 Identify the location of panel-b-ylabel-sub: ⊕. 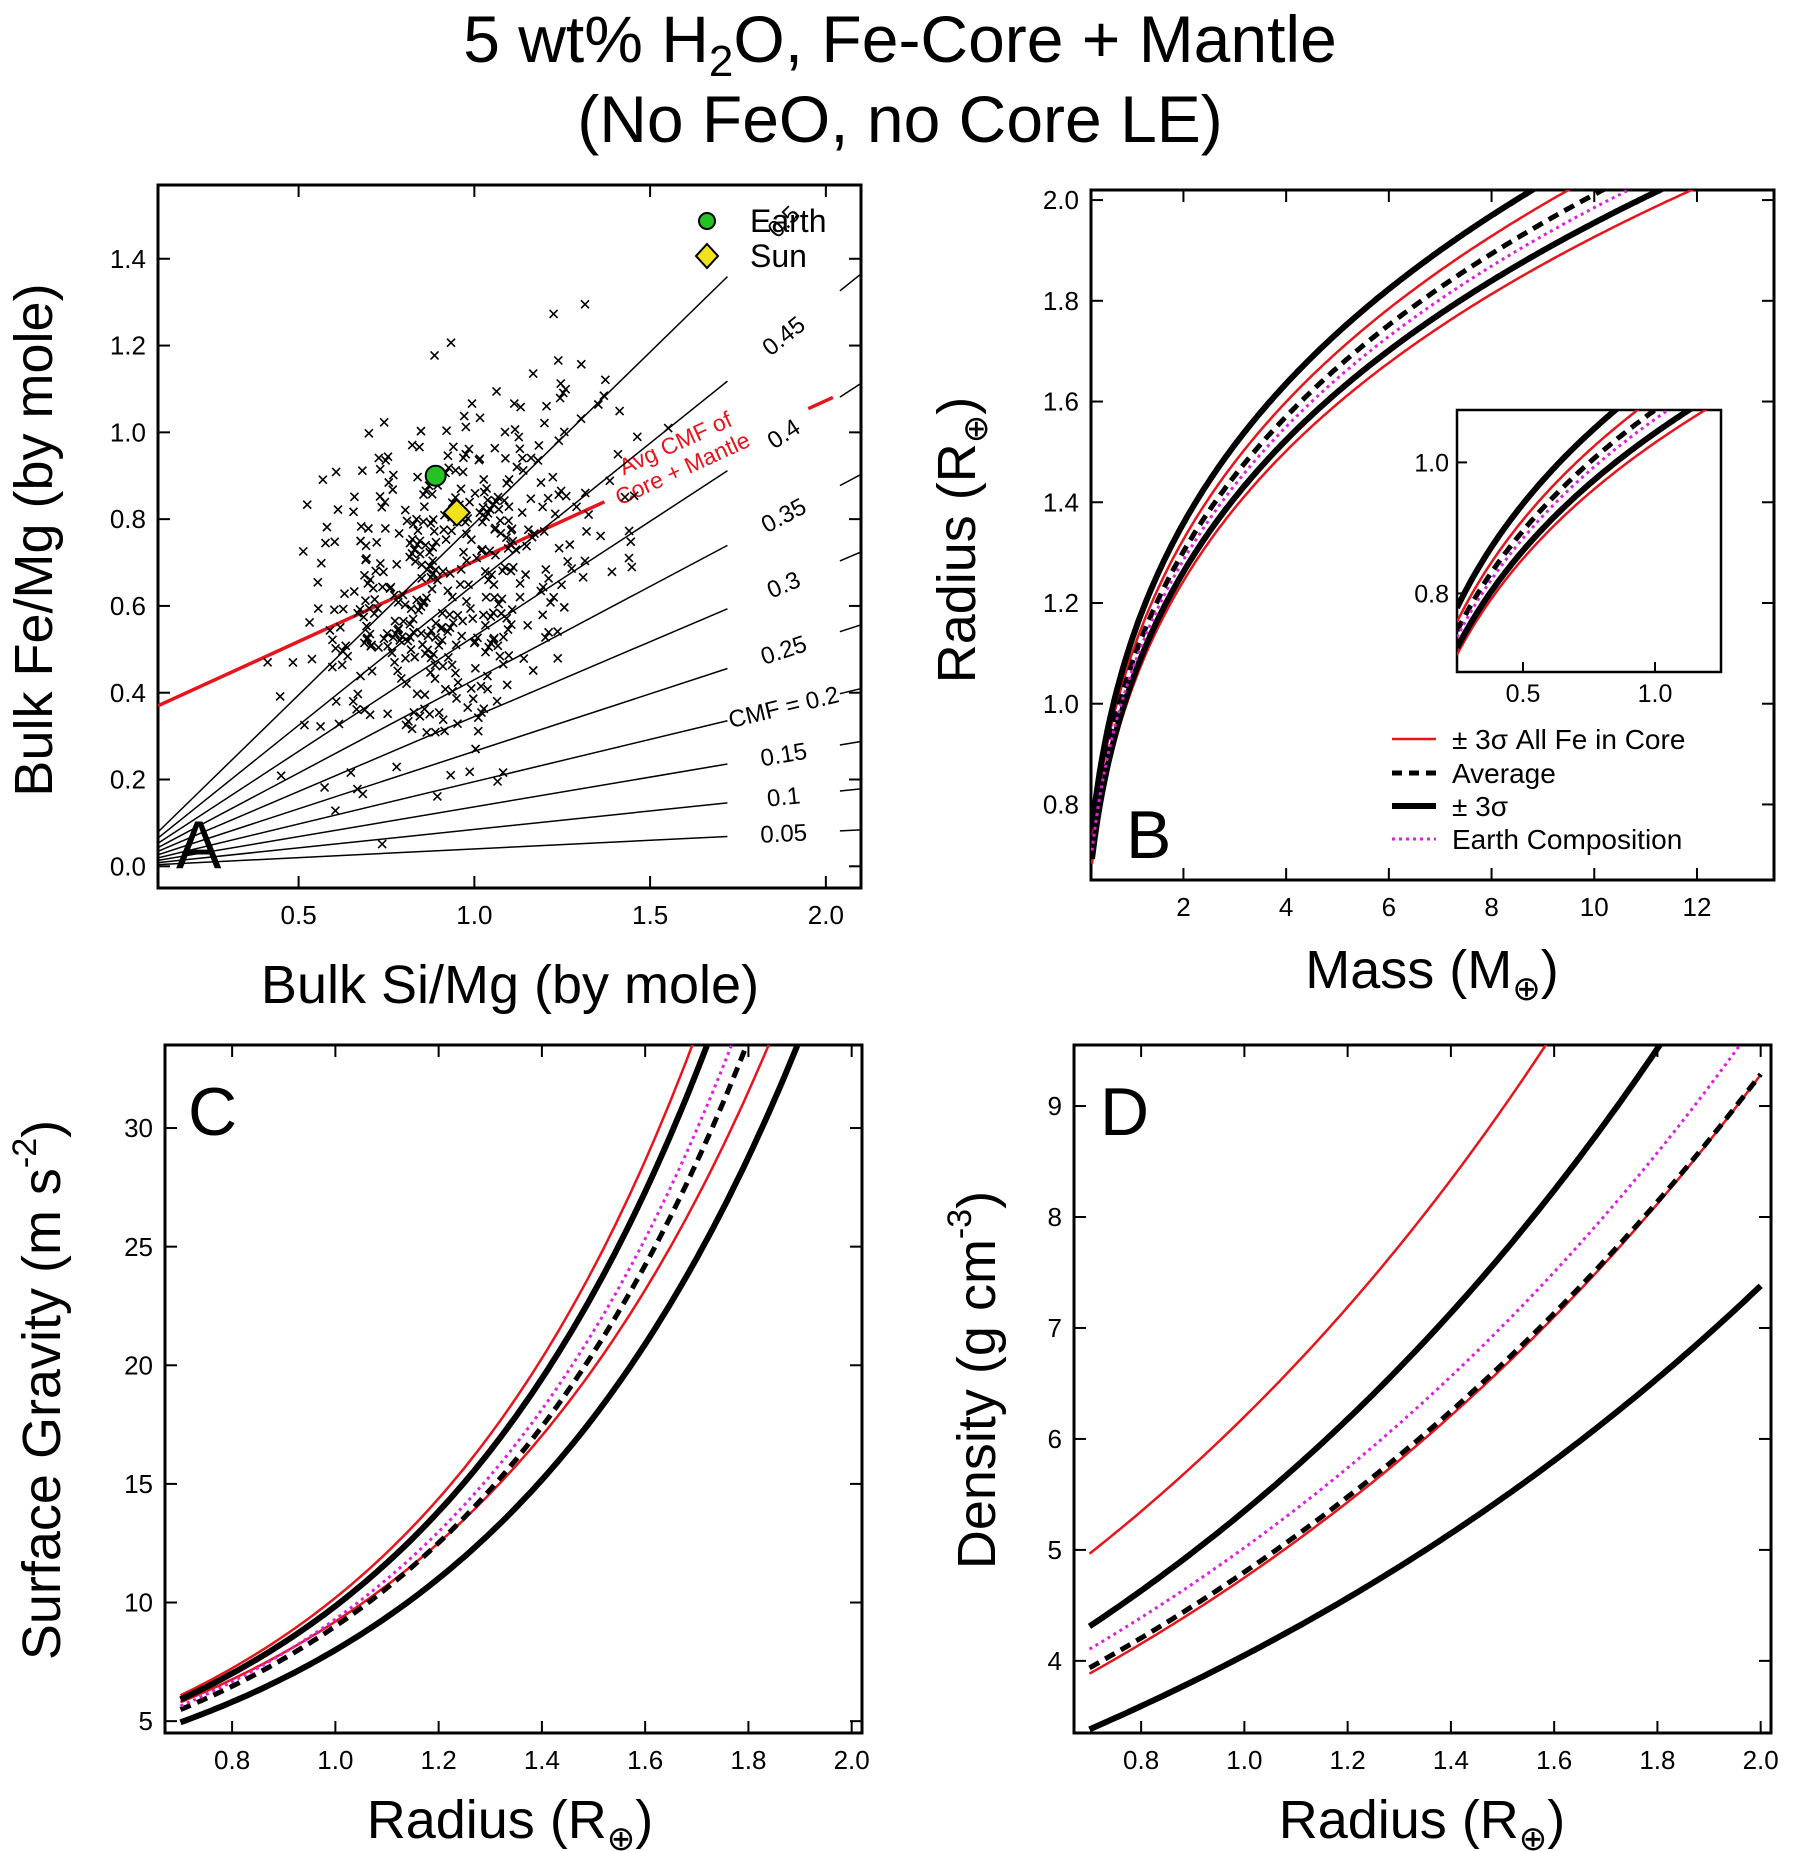
(976, 429).